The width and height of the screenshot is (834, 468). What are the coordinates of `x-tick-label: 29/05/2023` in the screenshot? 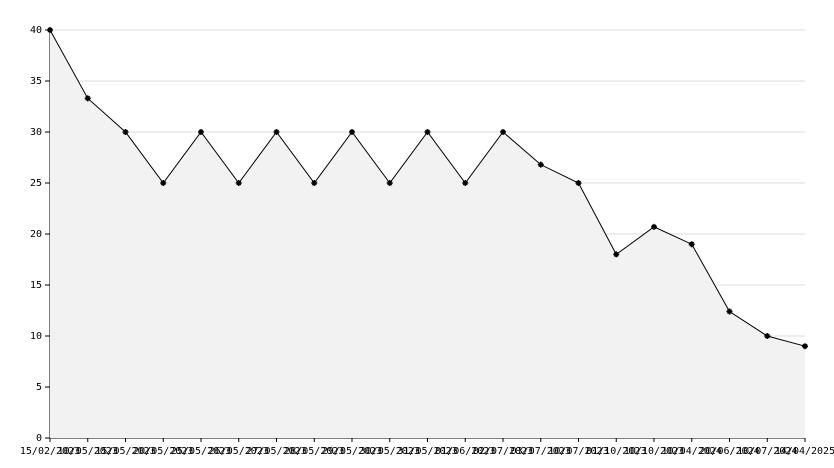 It's located at (352, 451).